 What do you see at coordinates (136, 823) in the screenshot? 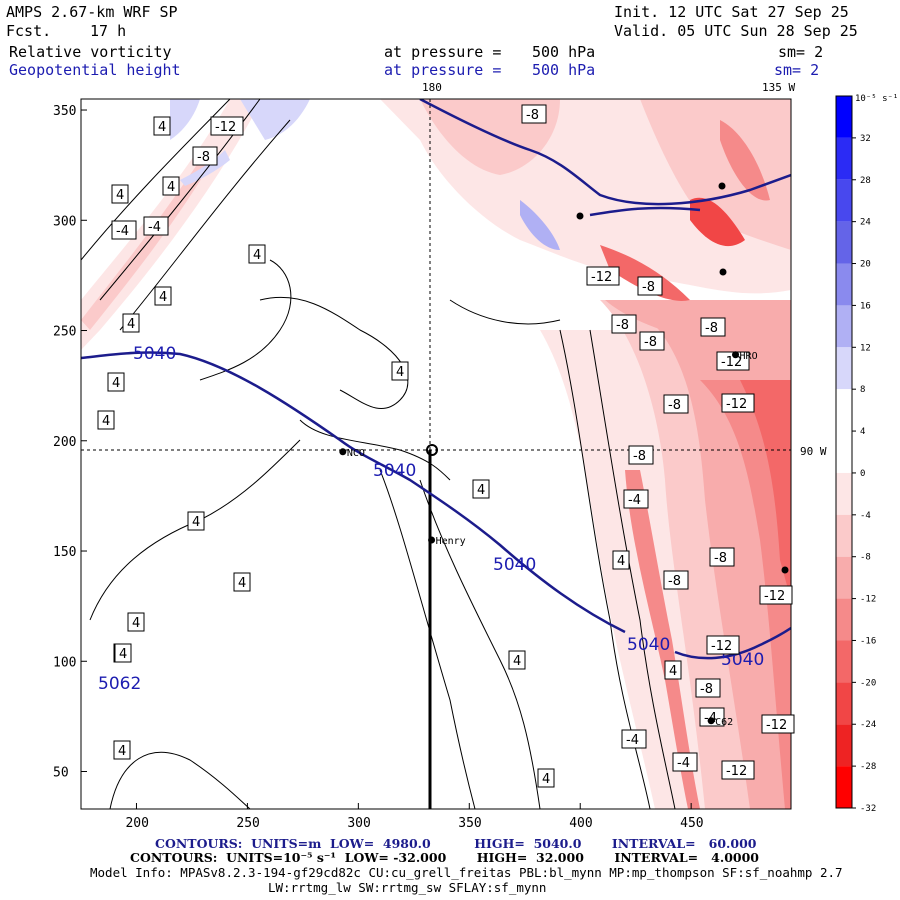
I see `x-tick-label: 200` at bounding box center [136, 823].